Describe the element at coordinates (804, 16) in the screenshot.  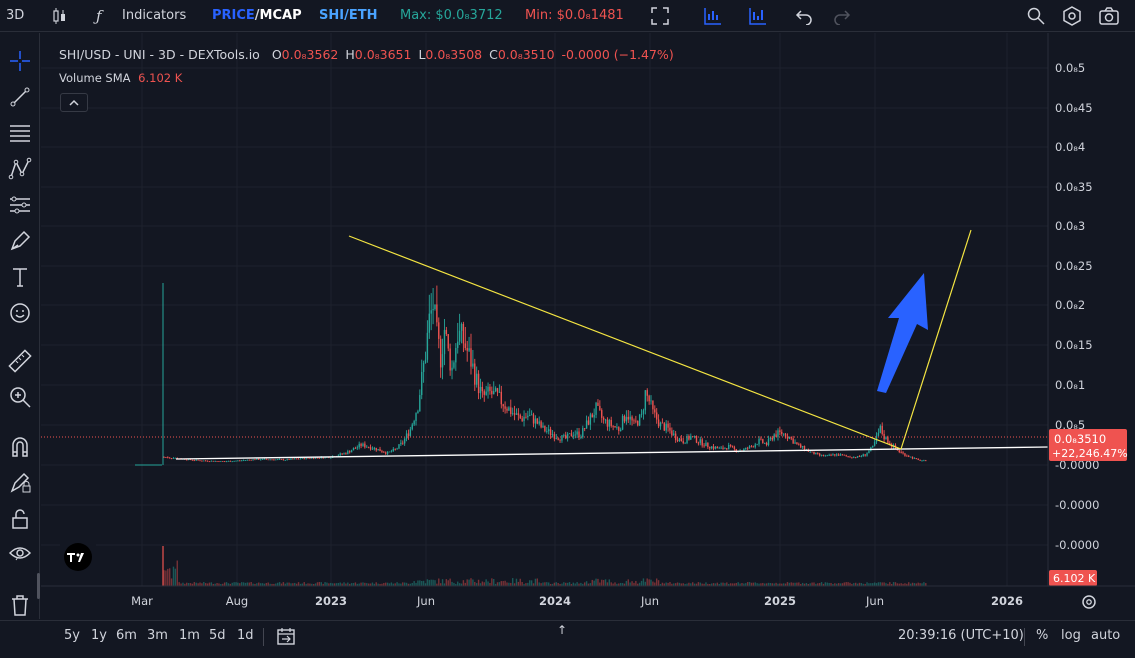
I see `undo-icon` at that location.